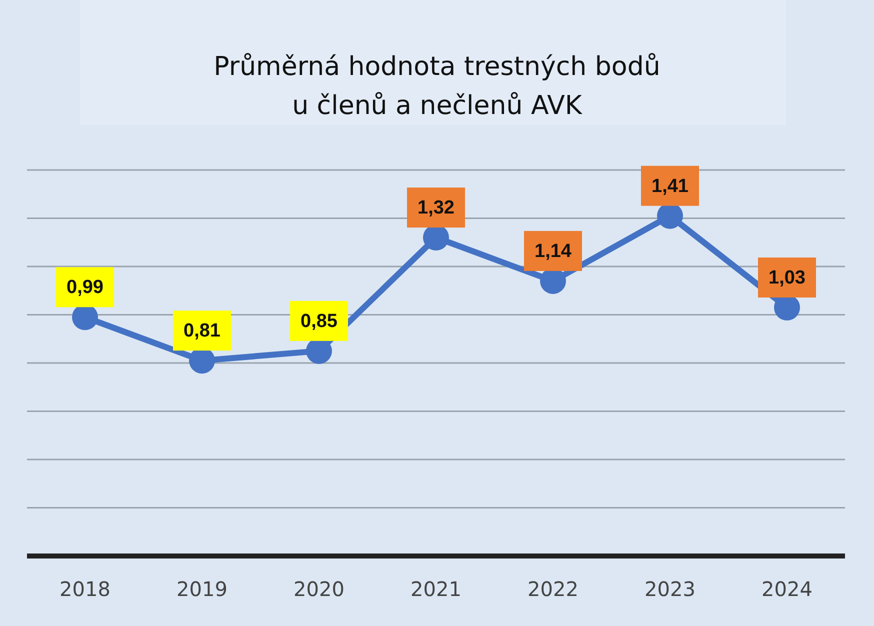  What do you see at coordinates (319, 589) in the screenshot?
I see `x-tick-label: 2020` at bounding box center [319, 589].